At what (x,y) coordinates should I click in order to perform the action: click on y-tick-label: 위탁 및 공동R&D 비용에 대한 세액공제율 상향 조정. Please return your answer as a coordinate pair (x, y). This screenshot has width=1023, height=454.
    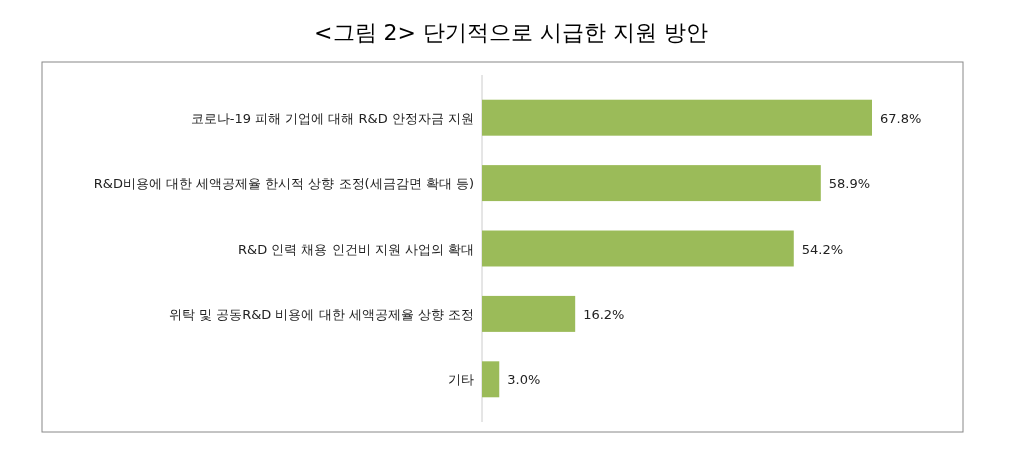
    Looking at the image, I should click on (321, 314).